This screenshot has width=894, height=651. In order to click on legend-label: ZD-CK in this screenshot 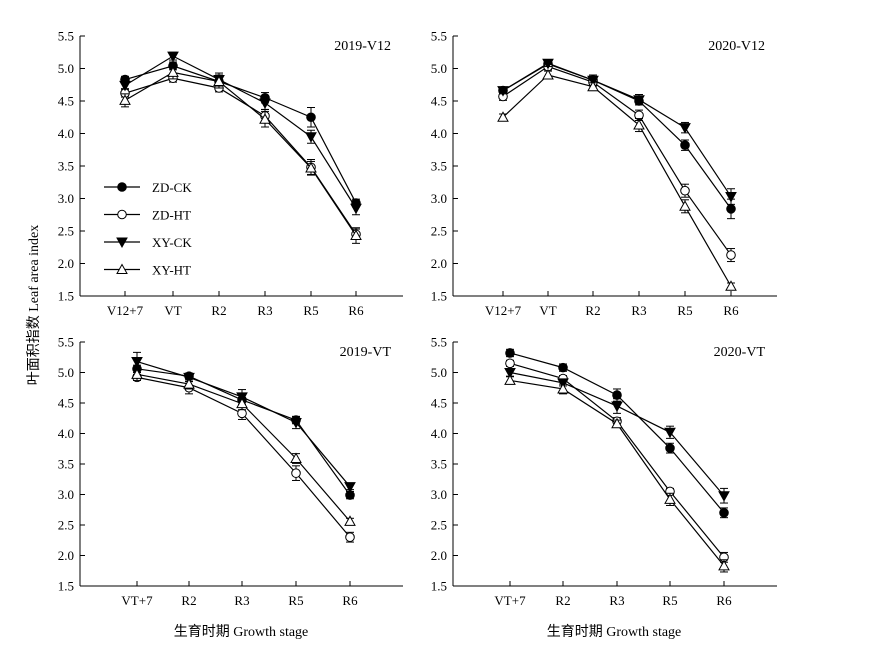, I will do `click(172, 187)`.